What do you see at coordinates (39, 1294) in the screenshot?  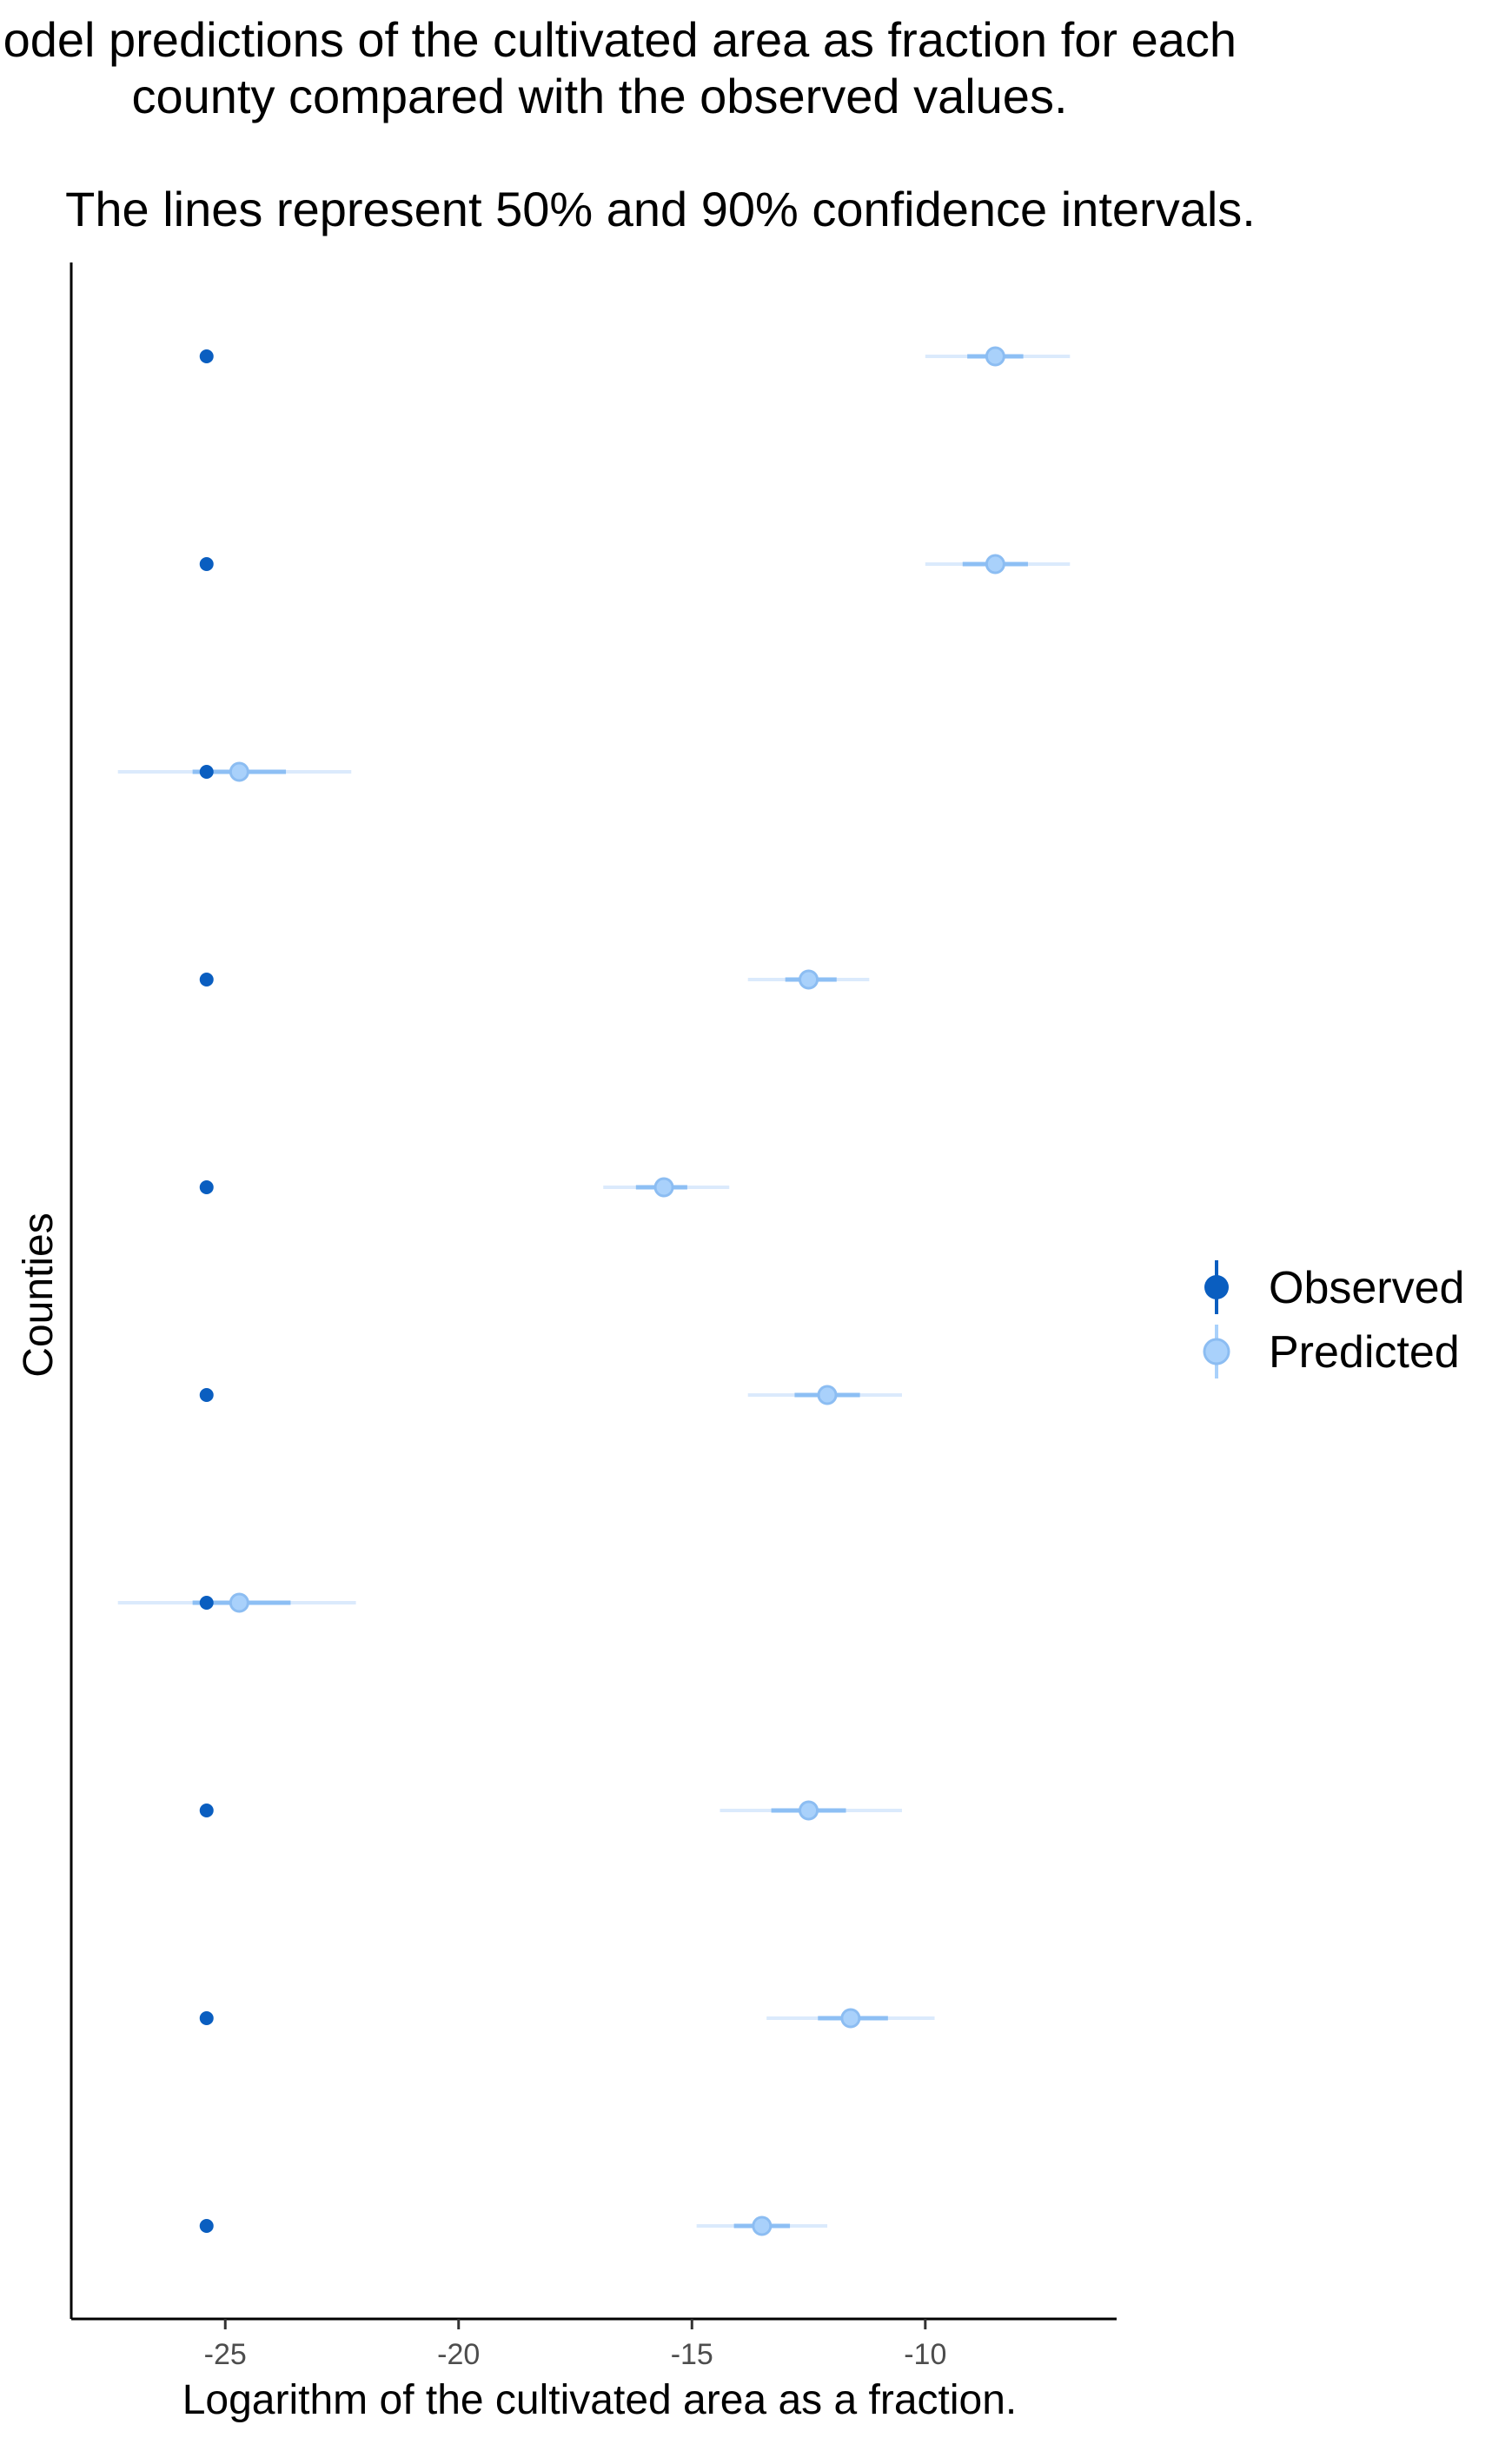 I see `y-axis-title: Counties` at bounding box center [39, 1294].